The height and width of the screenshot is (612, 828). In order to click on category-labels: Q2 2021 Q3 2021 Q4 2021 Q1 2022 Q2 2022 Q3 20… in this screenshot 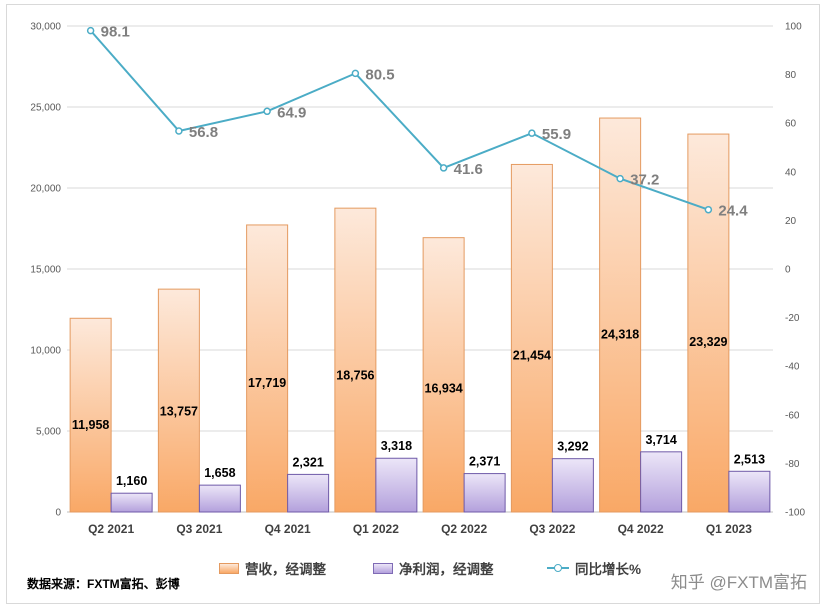, I will do `click(420, 529)`.